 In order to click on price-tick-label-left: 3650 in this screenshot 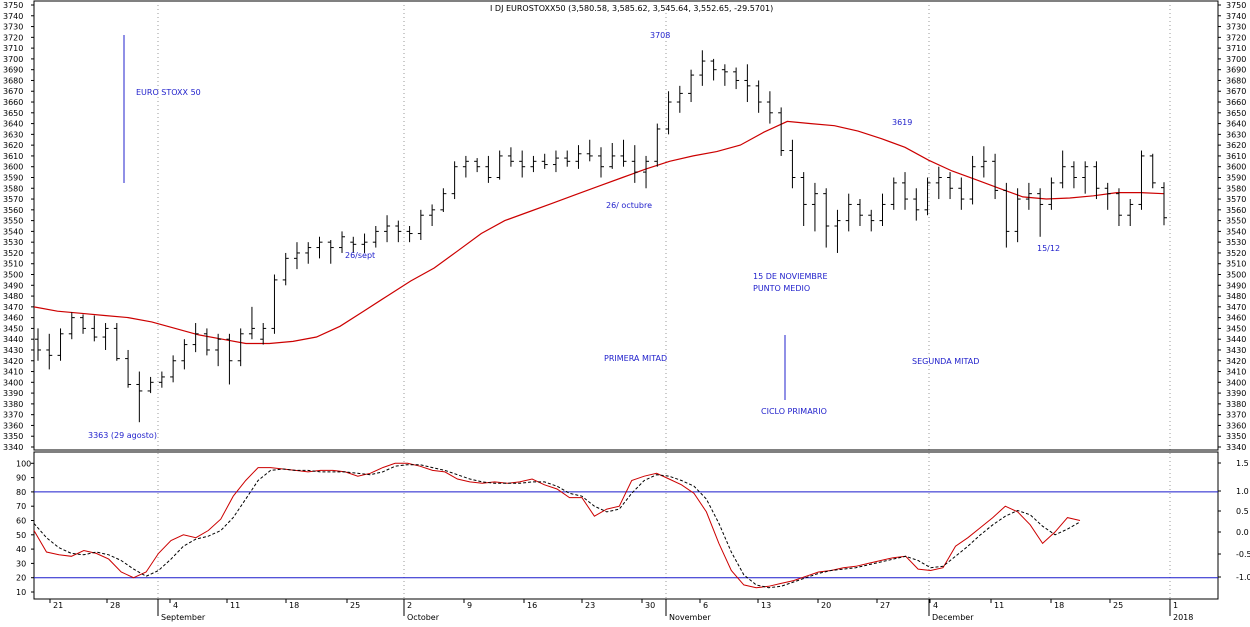, I will do `click(13, 113)`.